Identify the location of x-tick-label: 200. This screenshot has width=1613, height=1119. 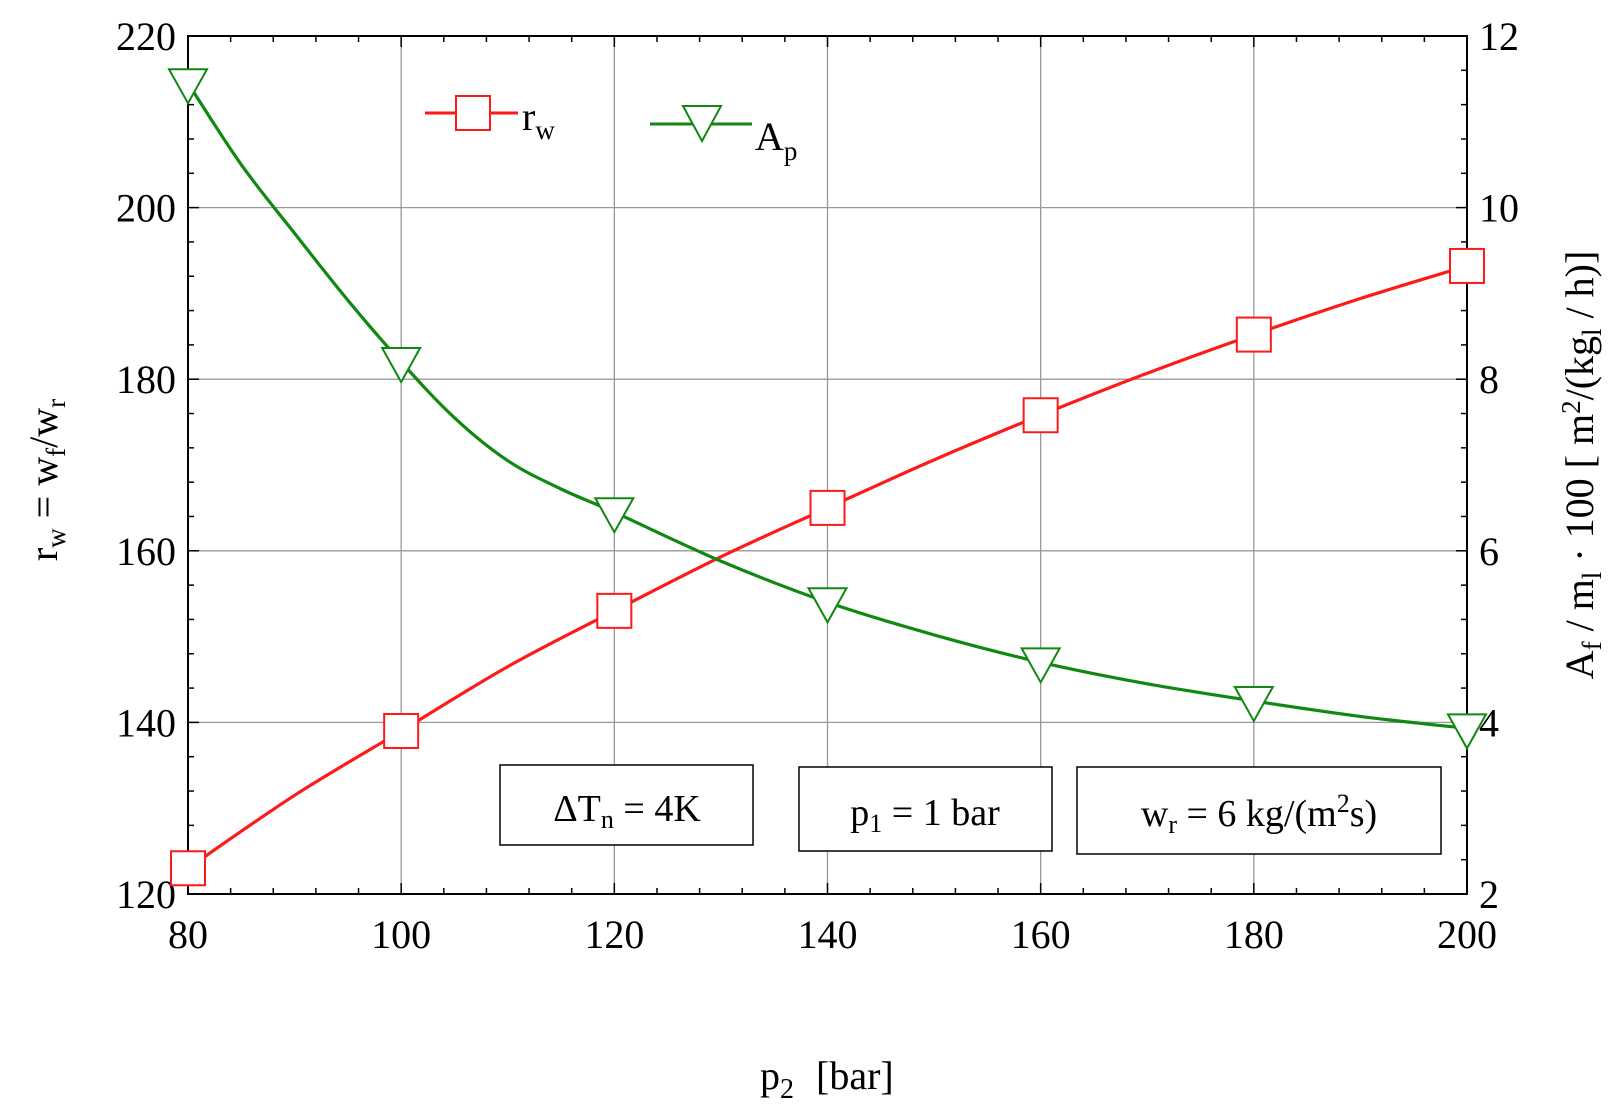
(1467, 934).